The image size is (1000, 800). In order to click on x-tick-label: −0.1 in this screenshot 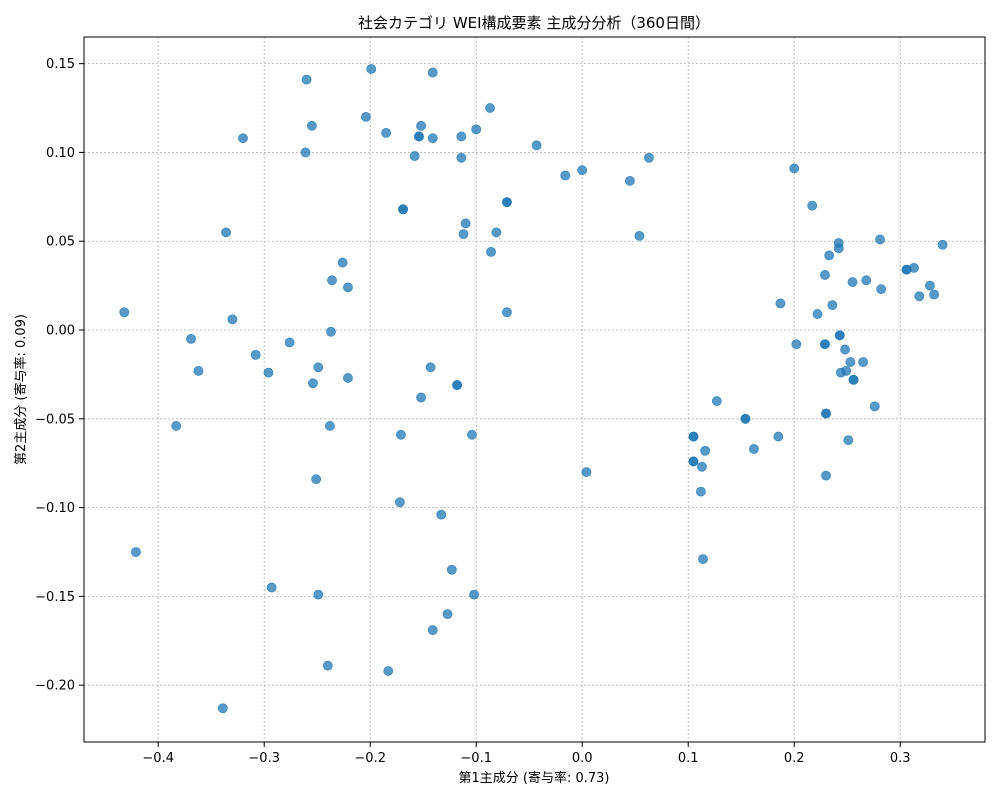, I will do `click(476, 758)`.